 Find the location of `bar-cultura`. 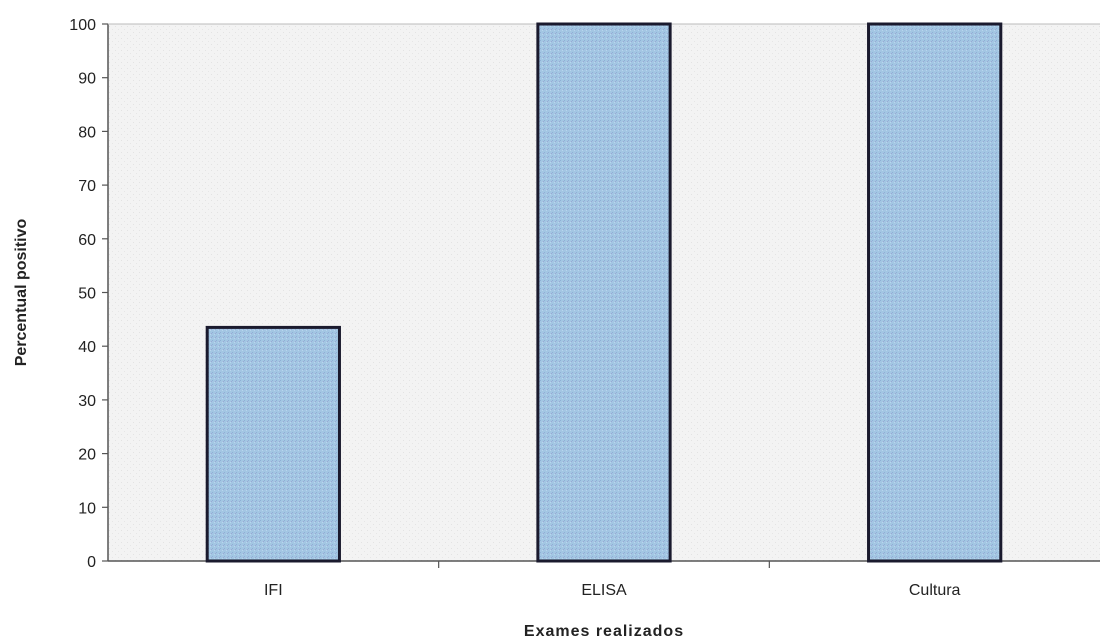

bar-cultura is located at coordinates (935, 292).